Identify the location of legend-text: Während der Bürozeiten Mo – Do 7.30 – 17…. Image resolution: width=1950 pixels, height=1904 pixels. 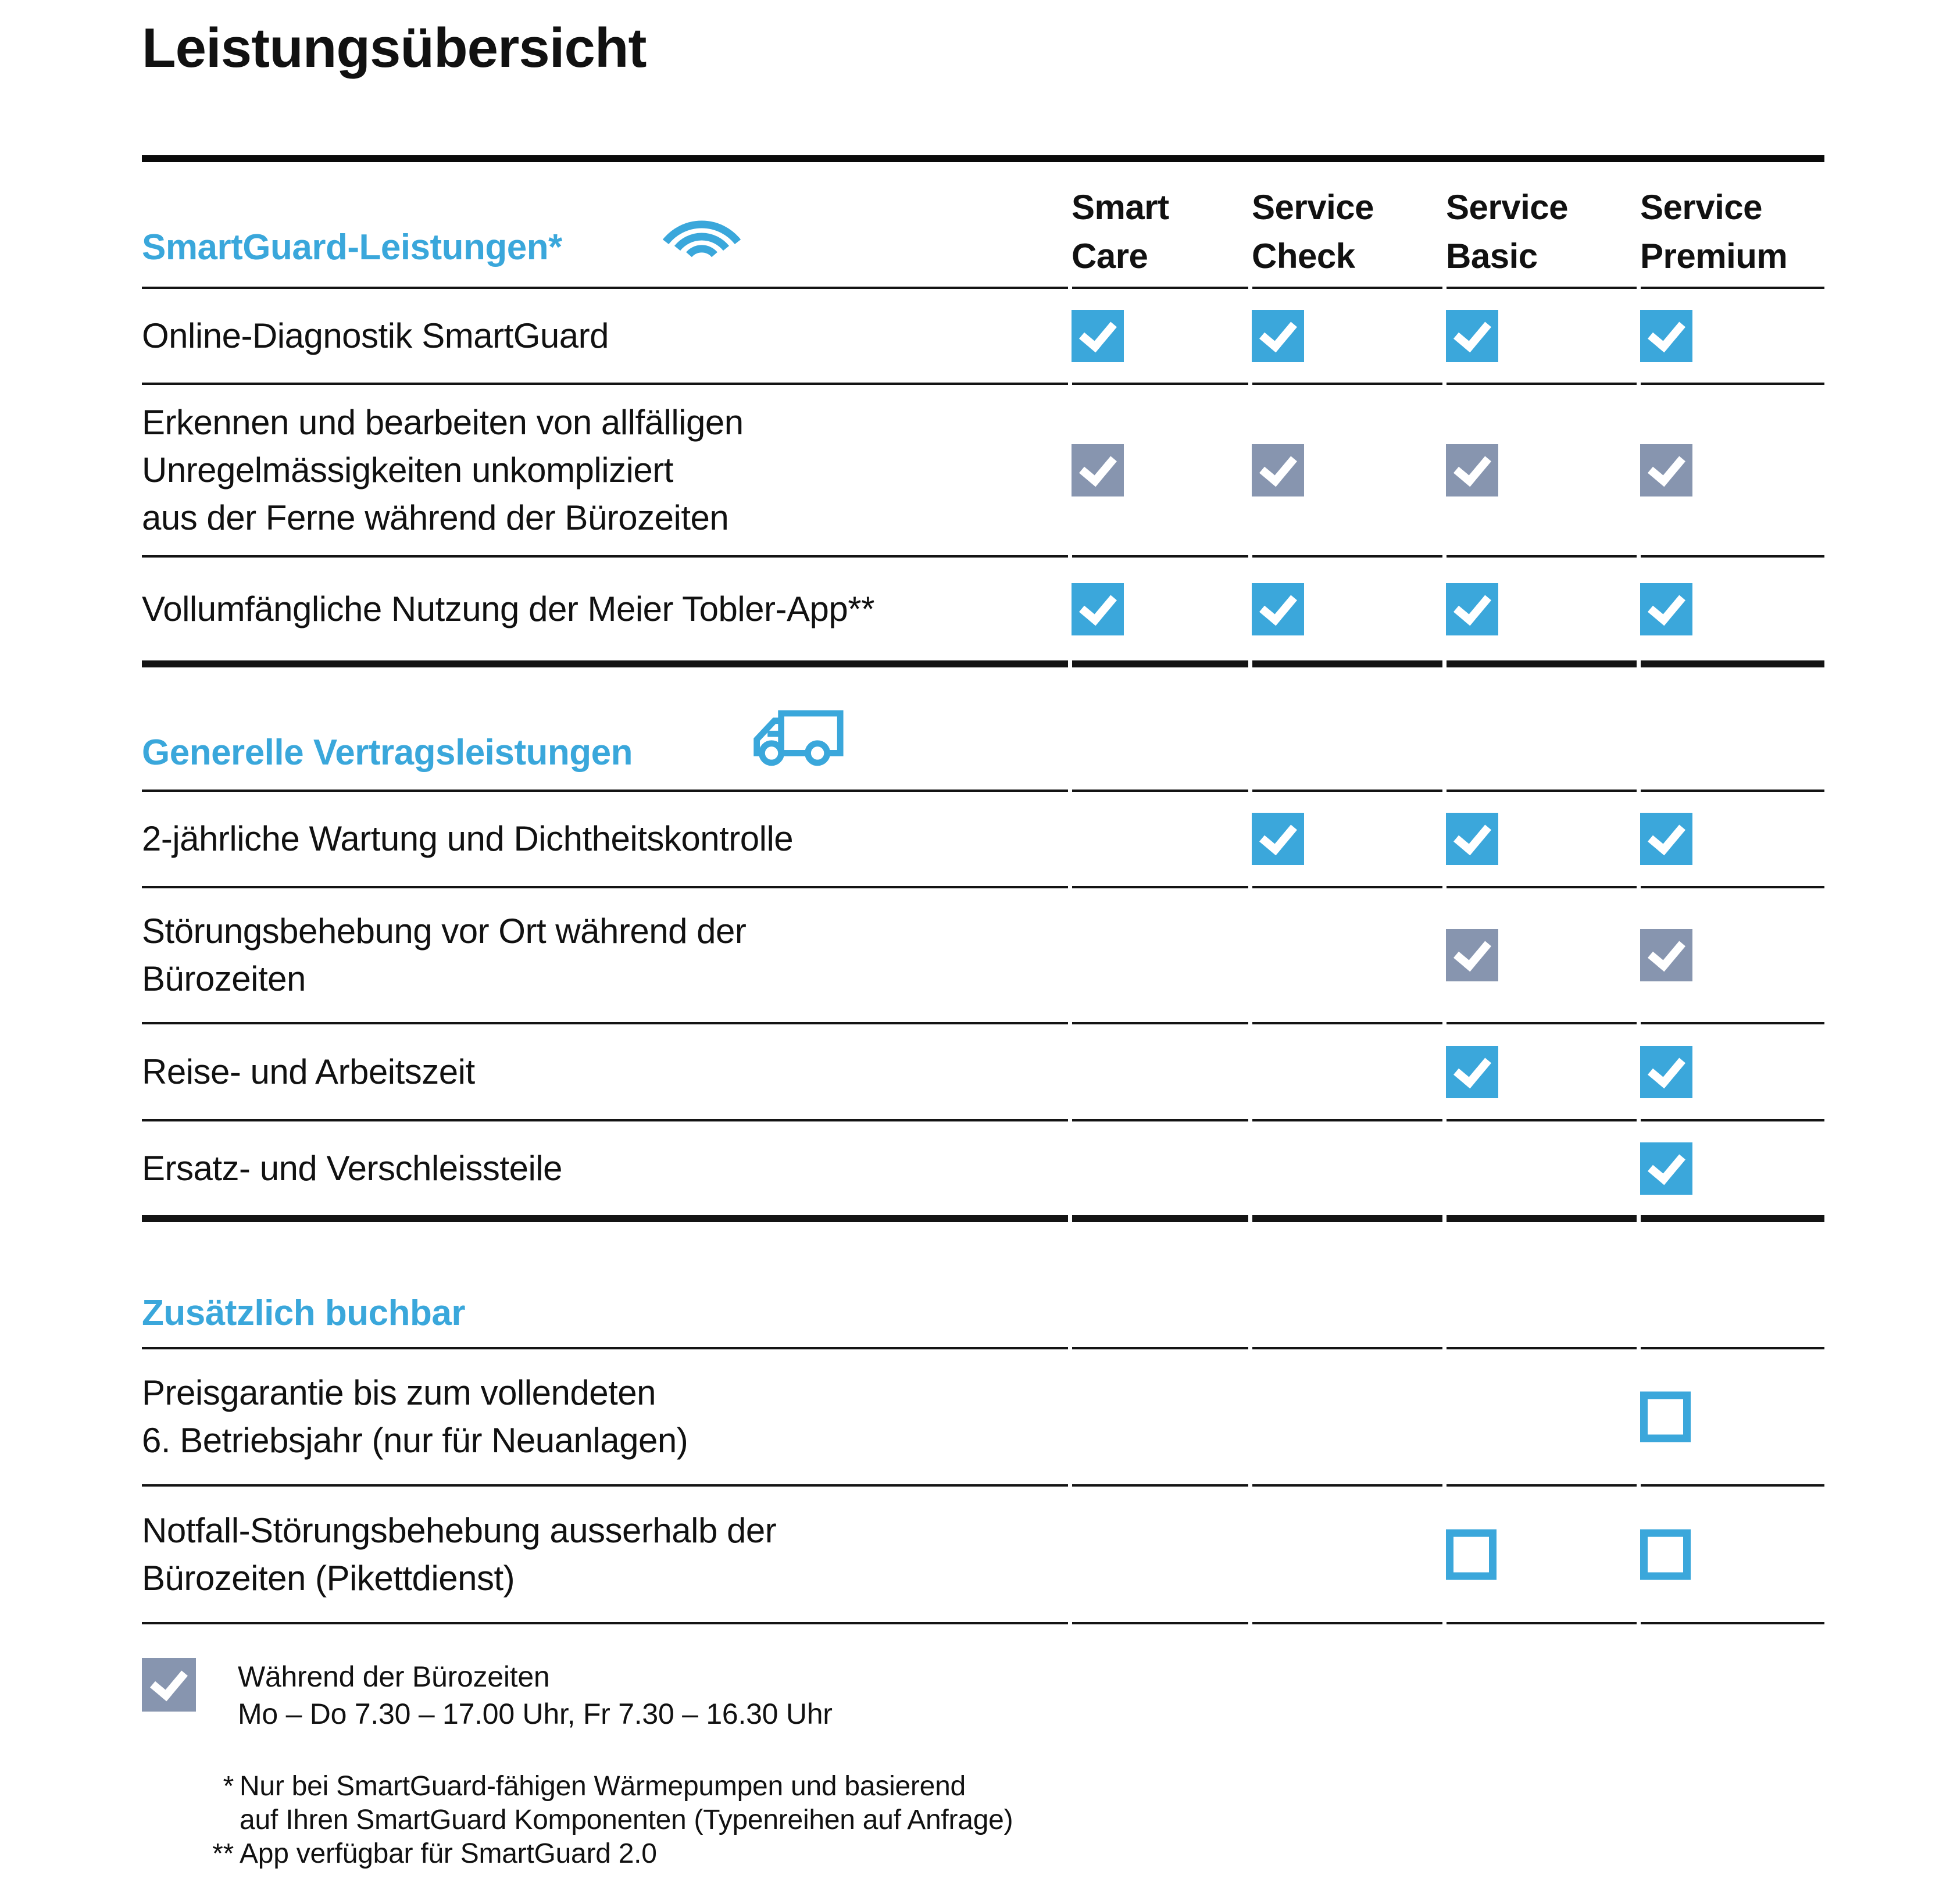
(535, 1695).